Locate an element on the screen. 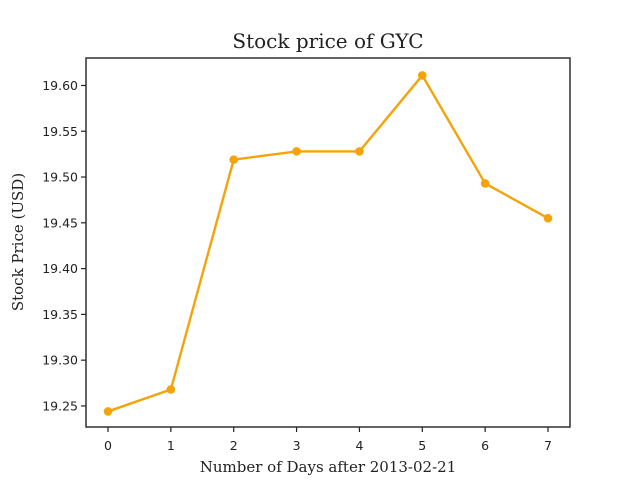 This screenshot has width=640, height=480. y-tick-label: 19.50 is located at coordinates (60, 177).